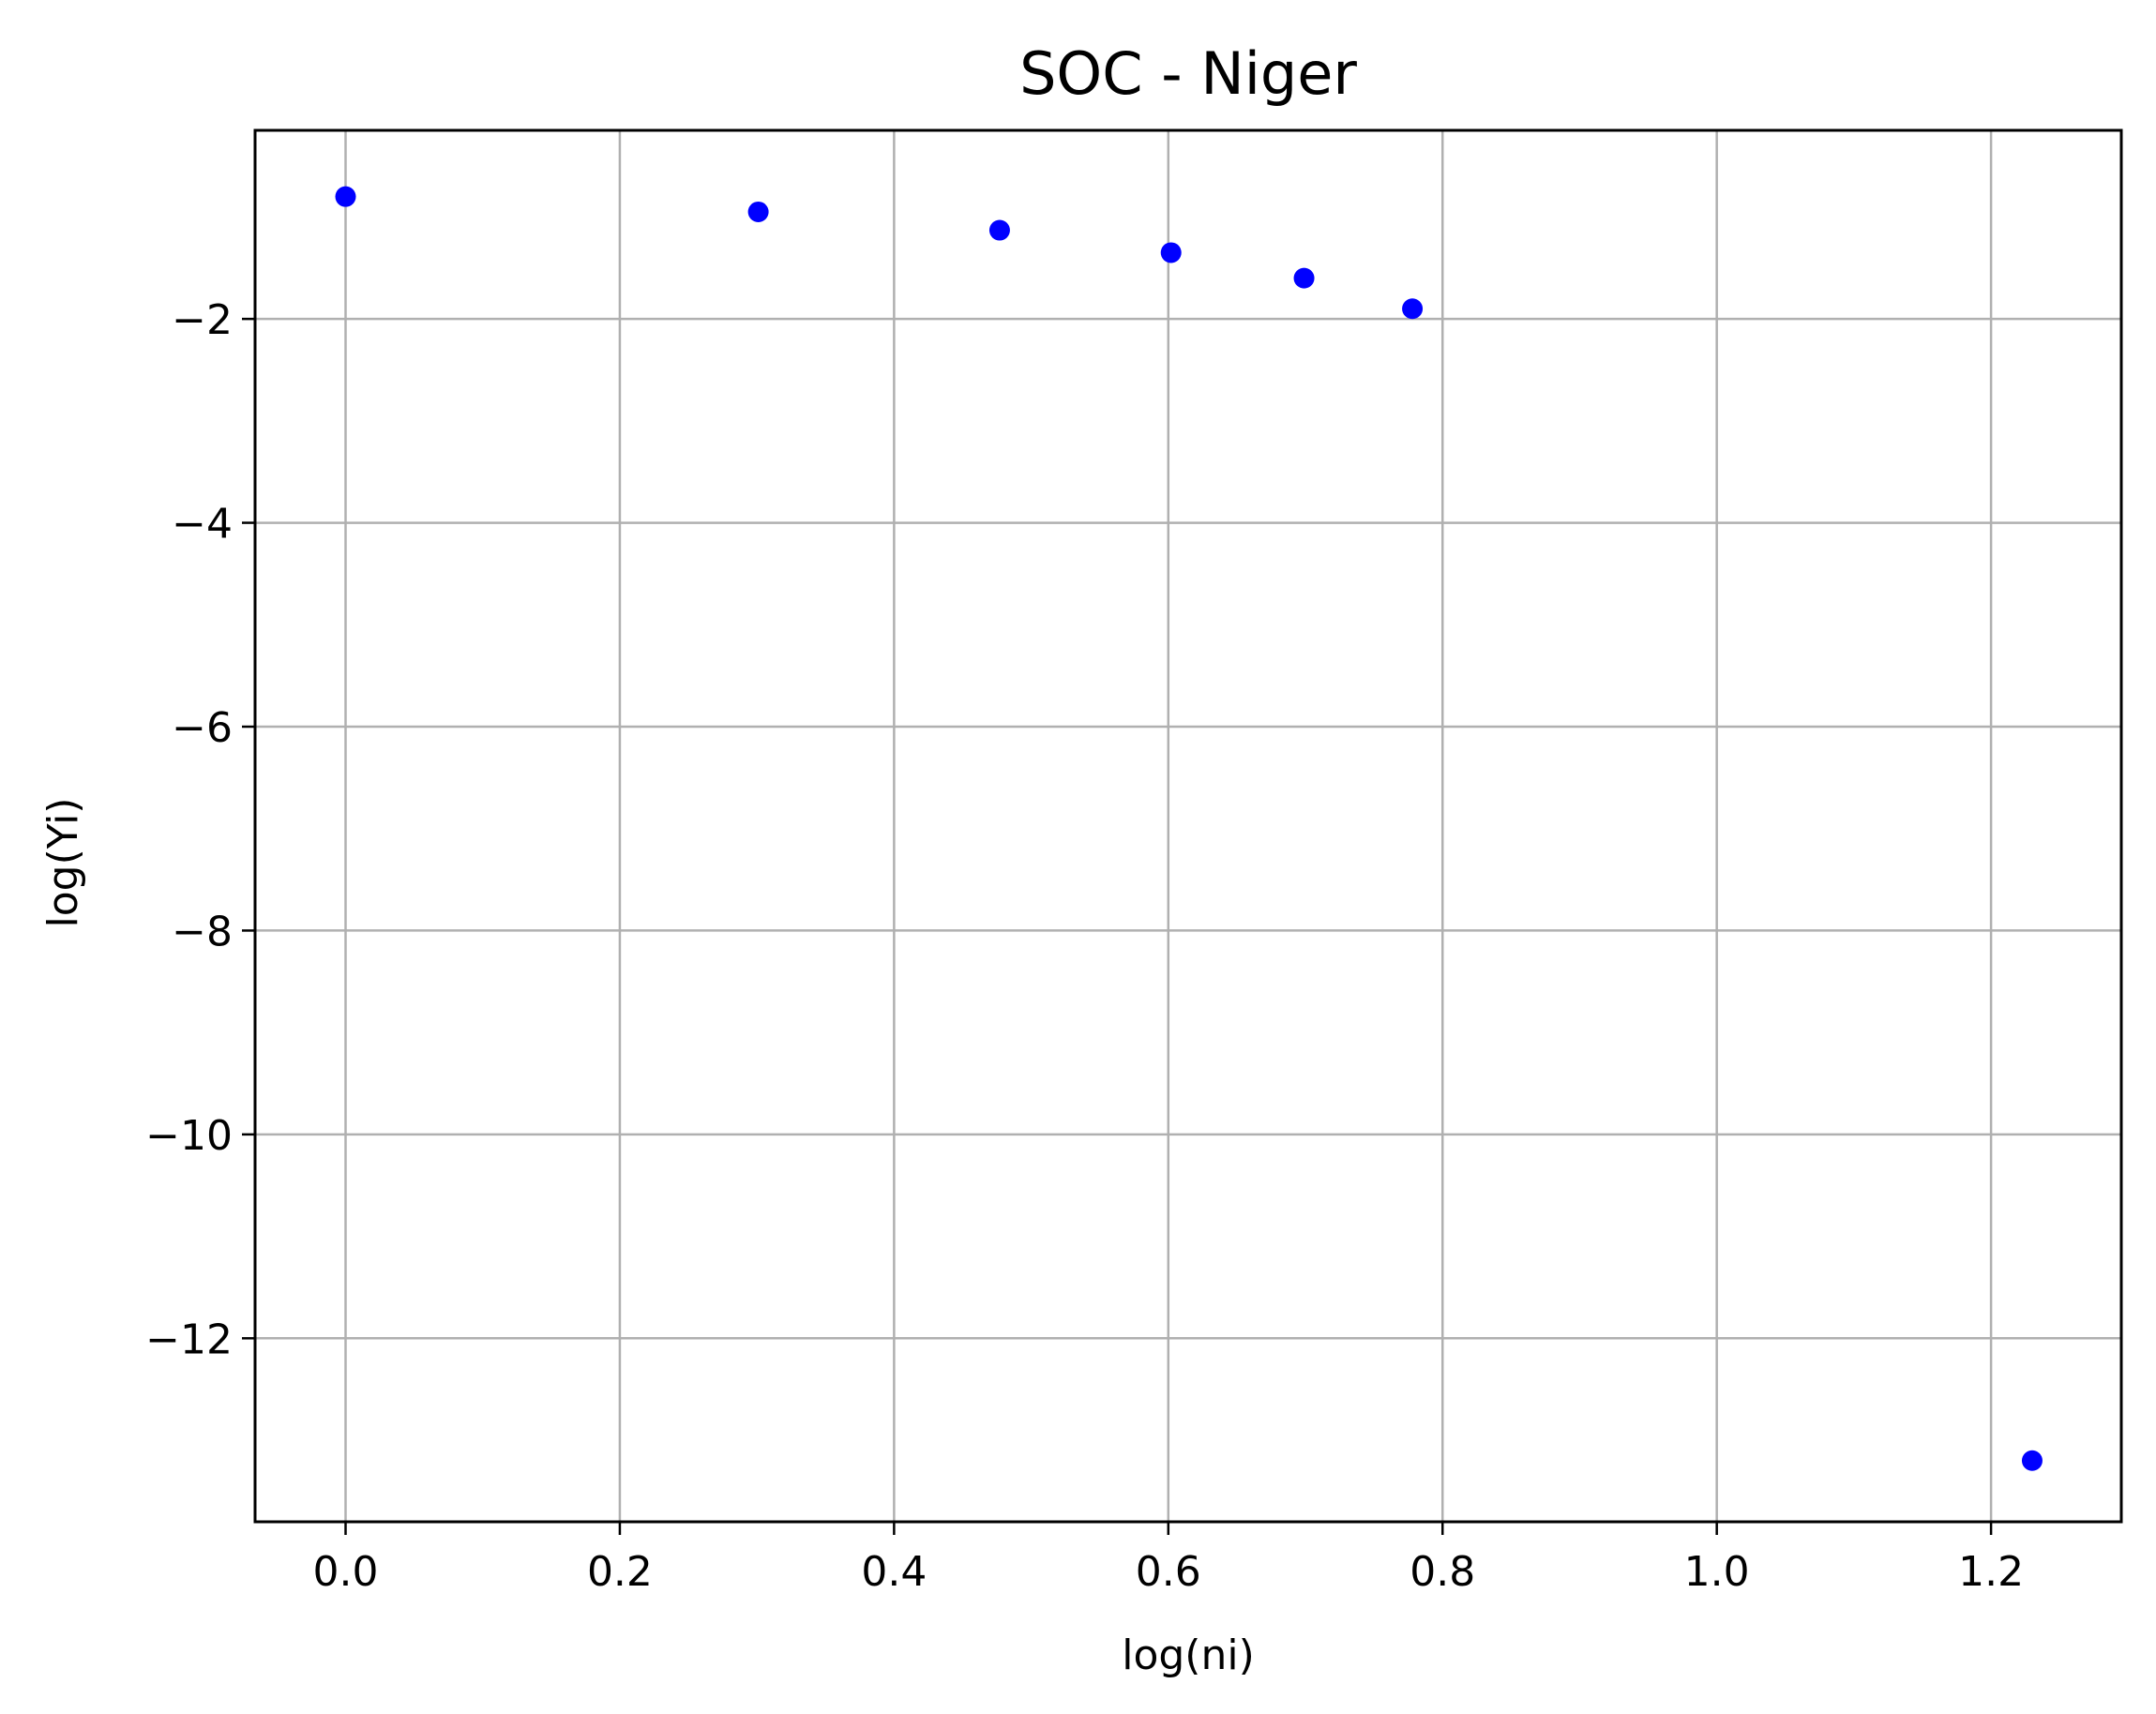 Image resolution: width=2156 pixels, height=1714 pixels. I want to click on y-tick-label: −6, so click(203, 728).